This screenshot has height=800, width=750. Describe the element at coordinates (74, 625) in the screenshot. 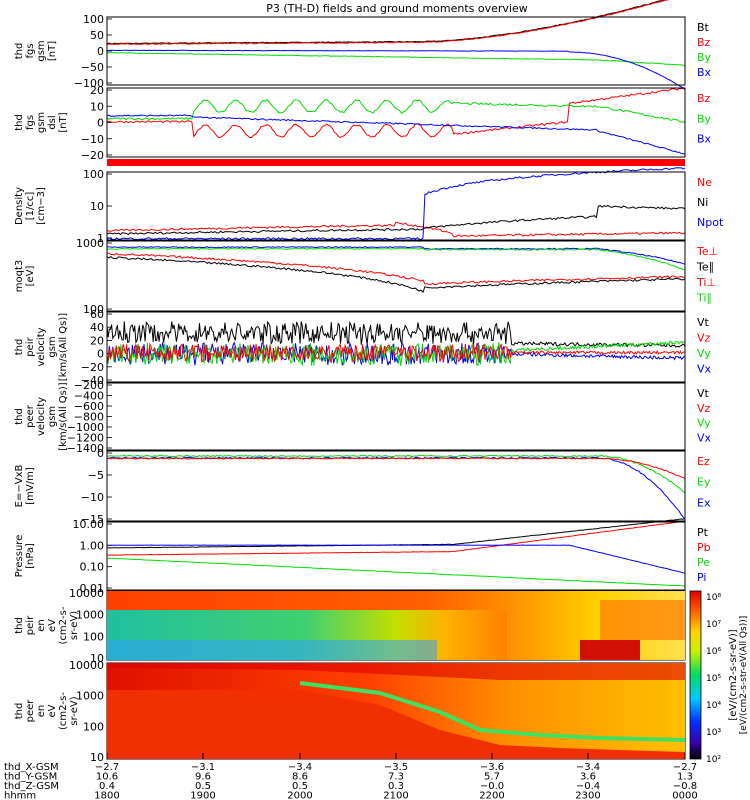

I see `svg-text: sr-eV)` at that location.